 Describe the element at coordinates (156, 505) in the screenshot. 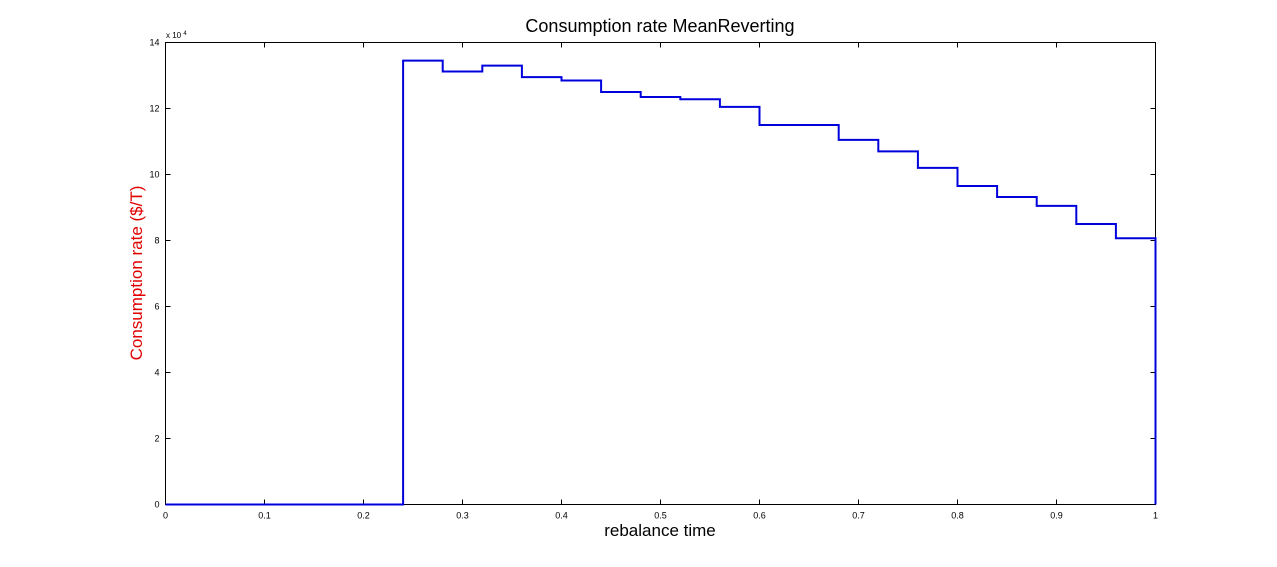

I see `y-tick-label: 0` at that location.